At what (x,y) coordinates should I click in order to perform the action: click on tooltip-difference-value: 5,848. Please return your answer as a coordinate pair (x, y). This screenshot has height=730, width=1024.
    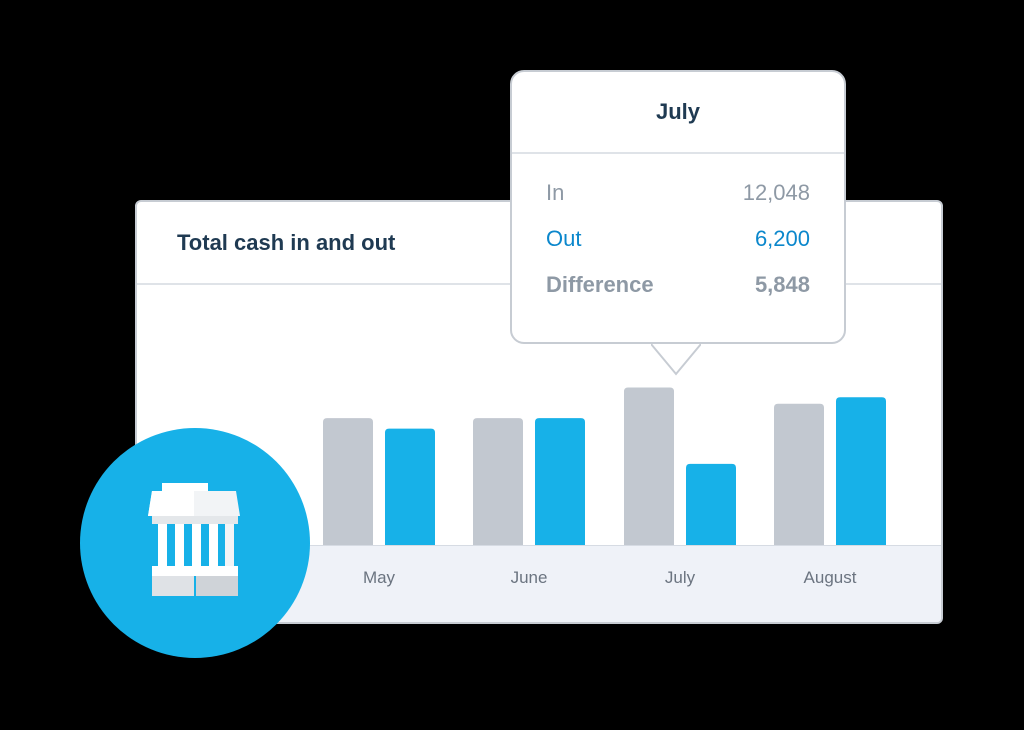
    Looking at the image, I should click on (782, 284).